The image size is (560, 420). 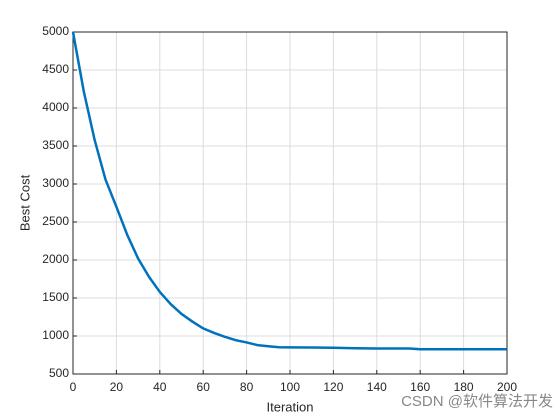 What do you see at coordinates (55, 335) in the screenshot?
I see `y-tick-label: 1000` at bounding box center [55, 335].